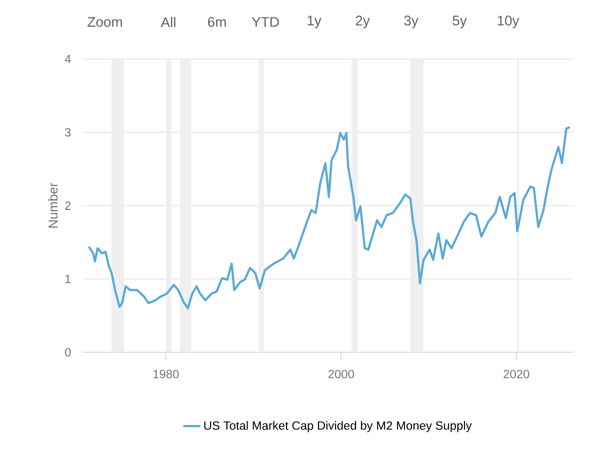 The width and height of the screenshot is (589, 464). Describe the element at coordinates (341, 374) in the screenshot. I see `x-tick-label: 2000` at that location.